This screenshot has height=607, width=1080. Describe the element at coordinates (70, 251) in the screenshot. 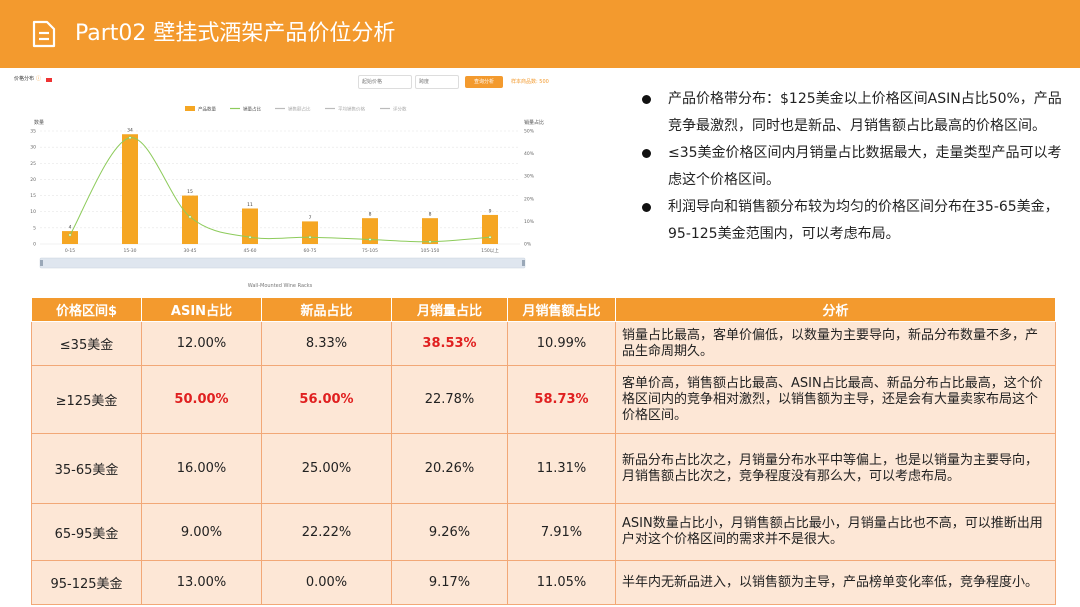

I see `x-tick-label: 0-15` at that location.